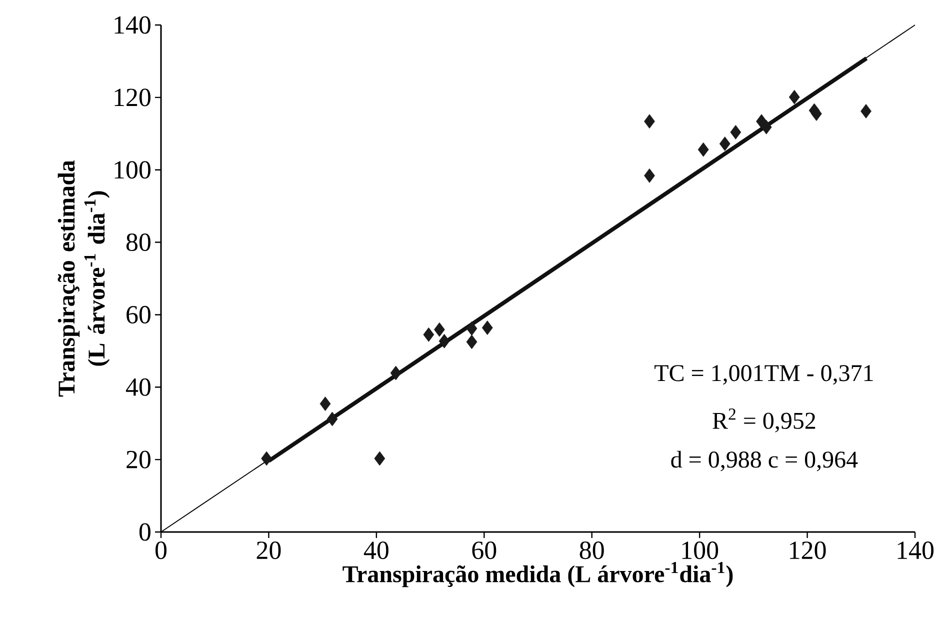 The image size is (946, 622). Describe the element at coordinates (144, 532) in the screenshot. I see `y-tick-label: 0` at that location.